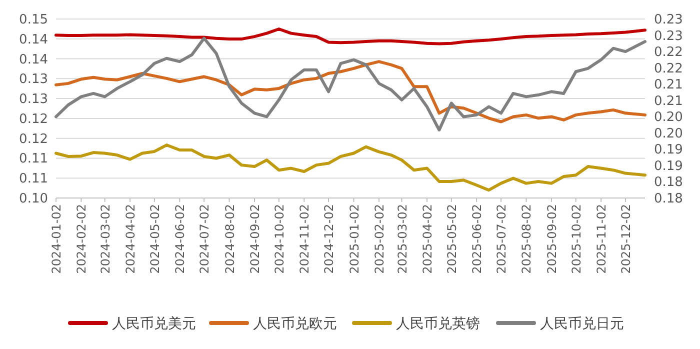  I want to click on y-tick-label: 0.10, so click(33, 199).